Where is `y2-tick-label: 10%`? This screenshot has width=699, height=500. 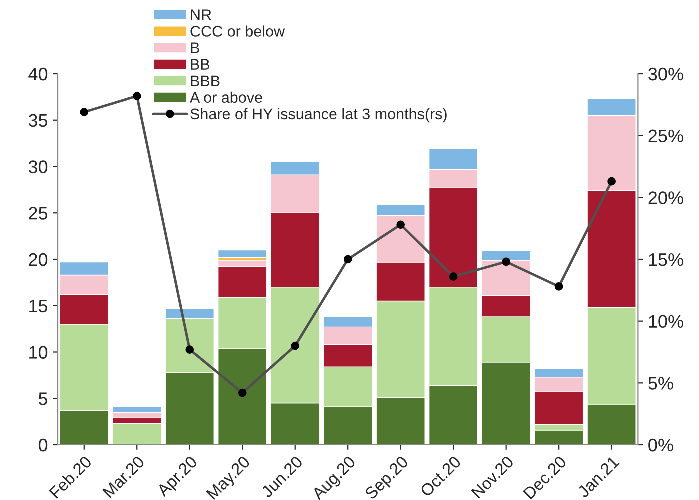 y2-tick-label: 10% is located at coordinates (666, 321).